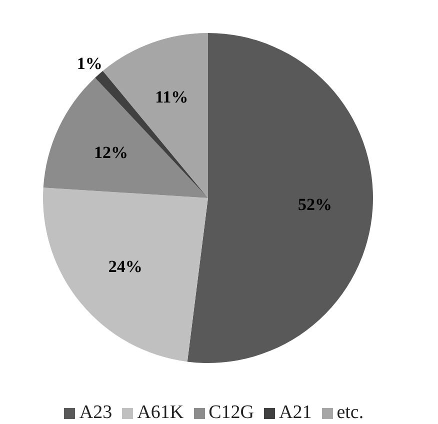  Describe the element at coordinates (160, 412) in the screenshot. I see `legend-label: A61K` at that location.